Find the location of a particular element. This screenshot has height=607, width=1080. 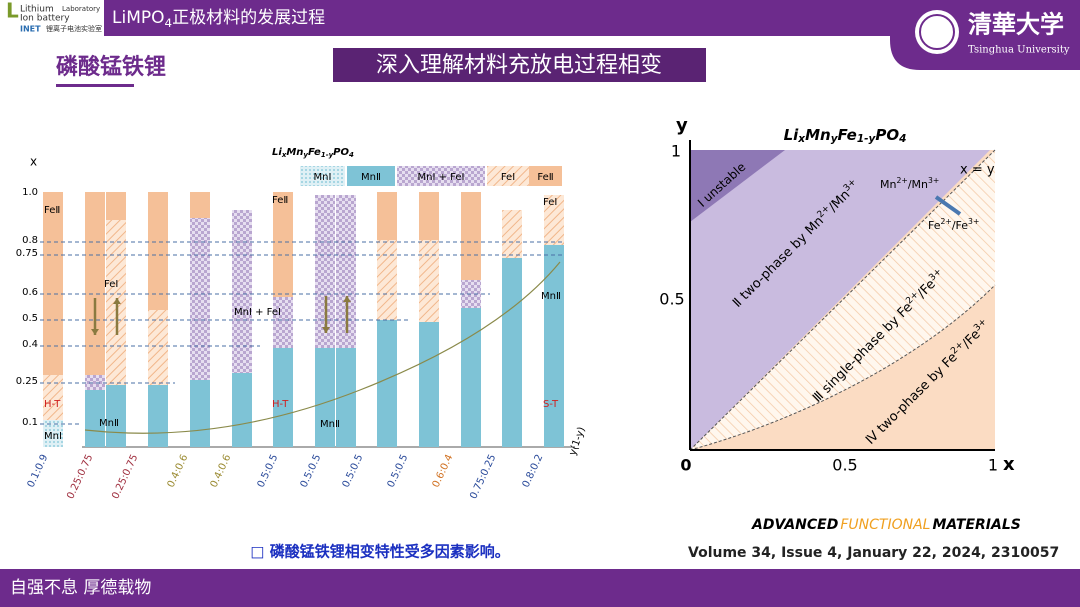

legend-label: MnⅡ is located at coordinates (371, 177).